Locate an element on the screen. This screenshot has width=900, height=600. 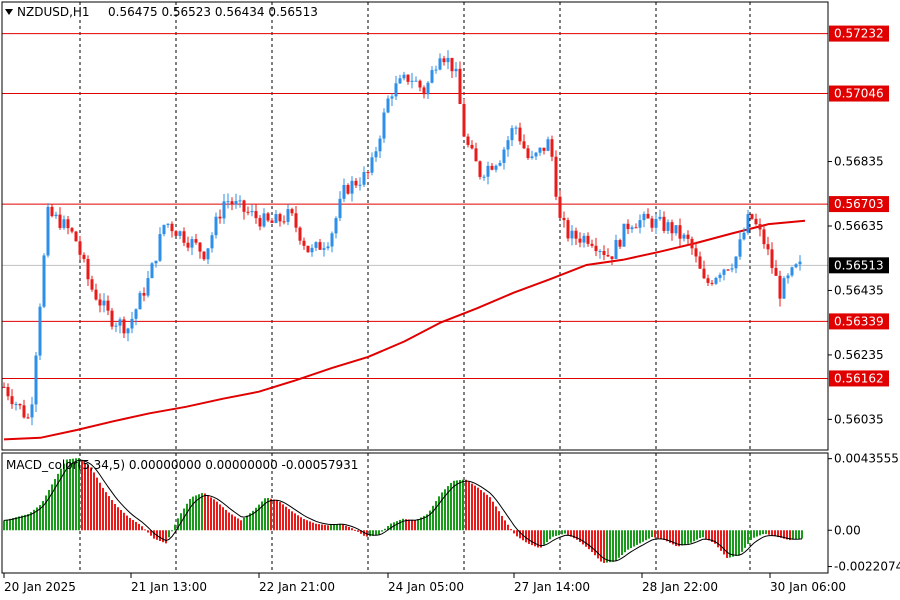
dropdown-triangle-icon is located at coordinates (9, 12).